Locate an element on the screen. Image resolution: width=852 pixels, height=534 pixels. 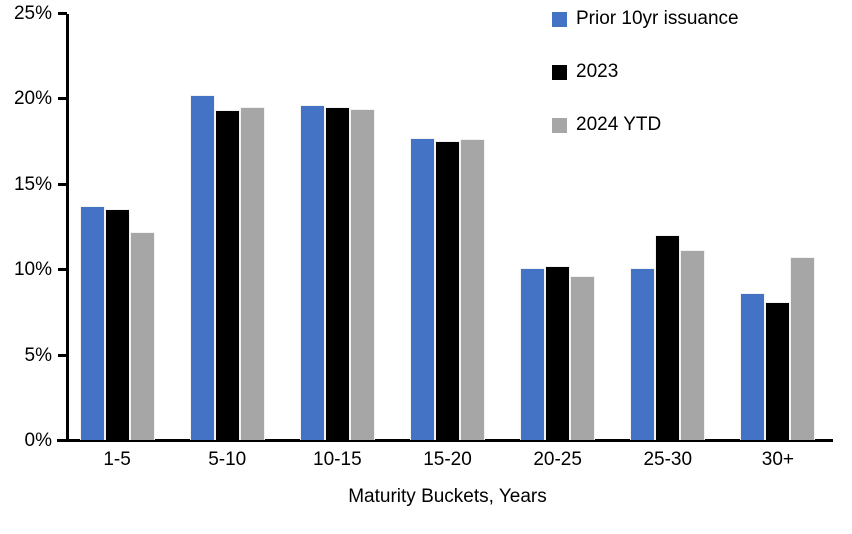
legend-label: 2024 YTD is located at coordinates (619, 124).